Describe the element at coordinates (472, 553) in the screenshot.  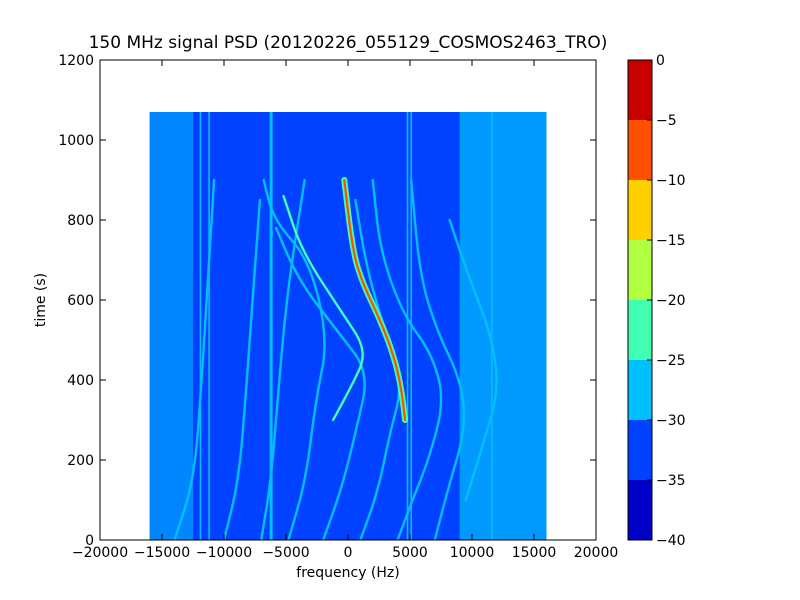
I see `x-tick-label: 10000` at that location.